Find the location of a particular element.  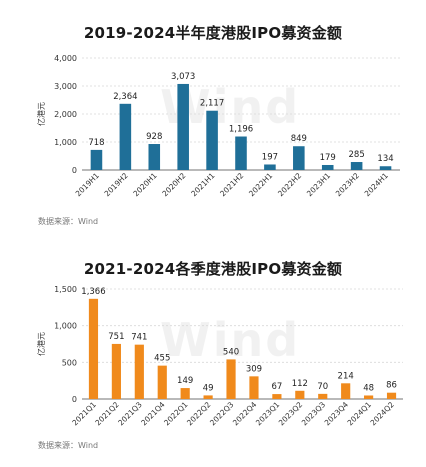

x-tick-label: 2022H1 is located at coordinates (260, 184).